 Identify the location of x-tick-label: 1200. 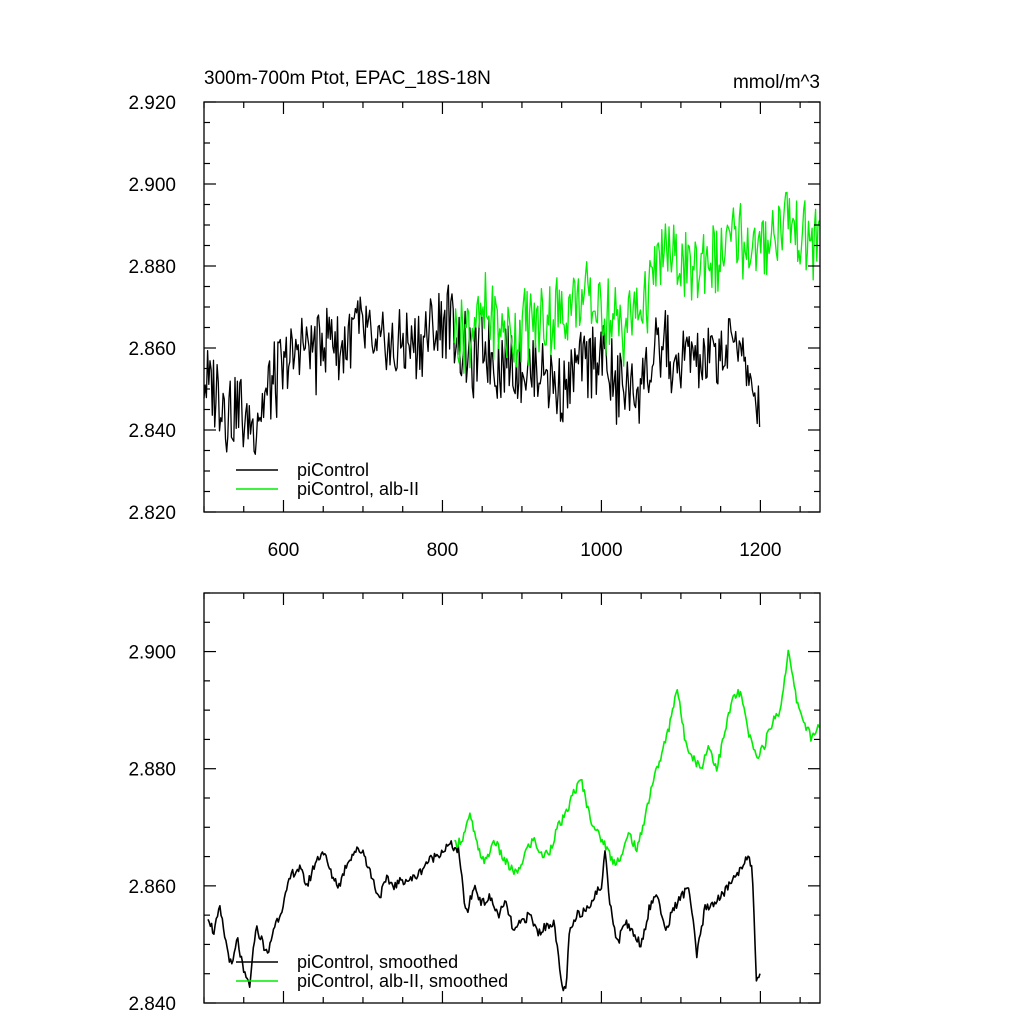
(760, 550).